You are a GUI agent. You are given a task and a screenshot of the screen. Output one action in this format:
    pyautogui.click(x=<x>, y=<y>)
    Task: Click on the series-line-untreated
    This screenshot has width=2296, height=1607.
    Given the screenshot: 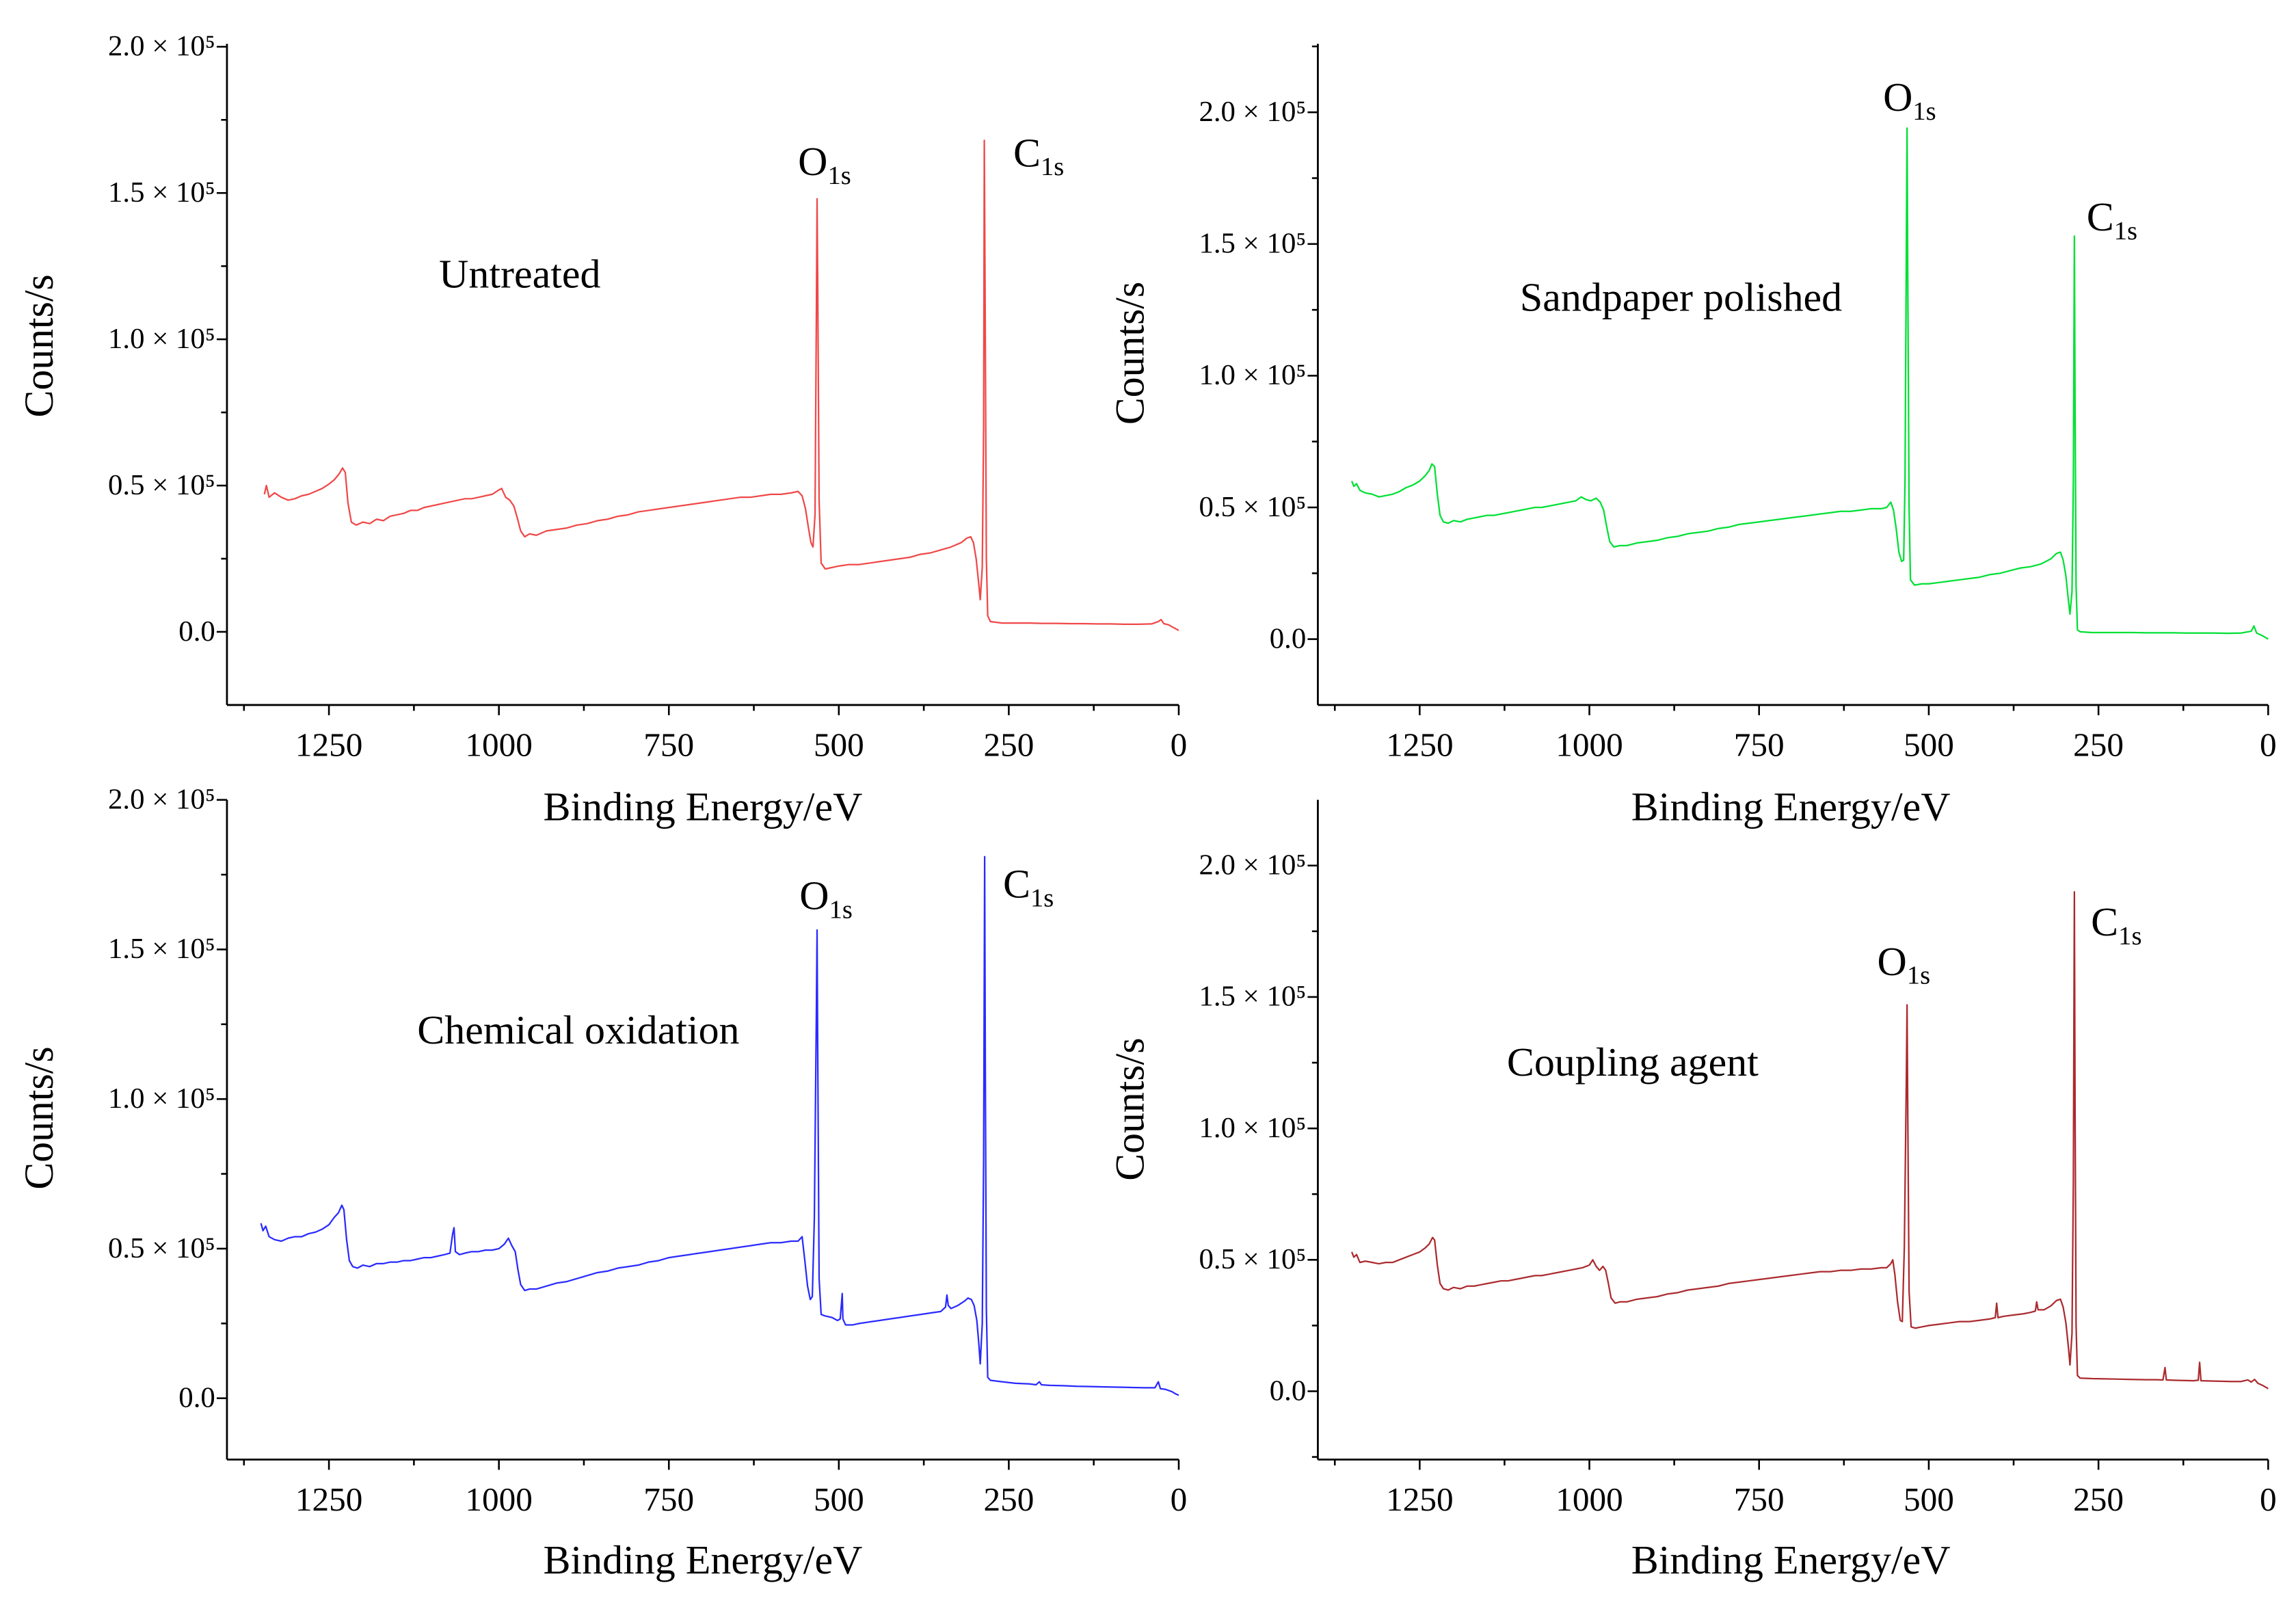 What is the action you would take?
    pyautogui.click(x=721, y=385)
    